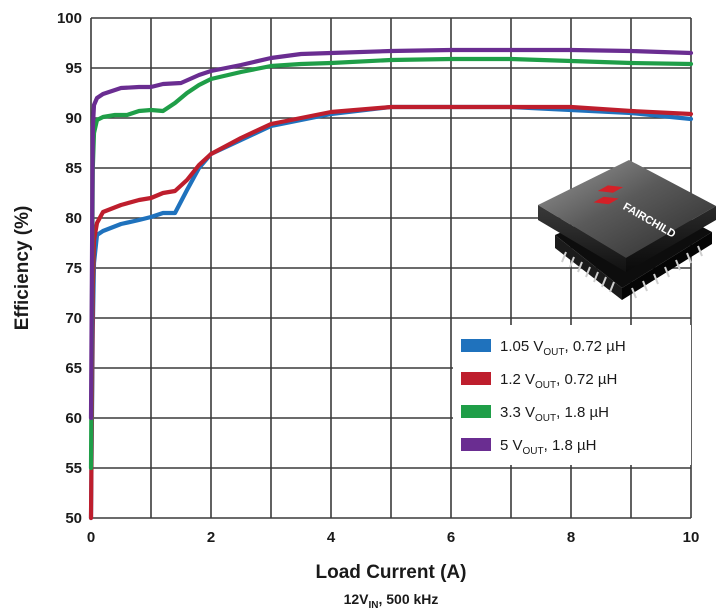 The height and width of the screenshot is (610, 722). Describe the element at coordinates (691, 537) in the screenshot. I see `x-tick-label: 10` at that location.